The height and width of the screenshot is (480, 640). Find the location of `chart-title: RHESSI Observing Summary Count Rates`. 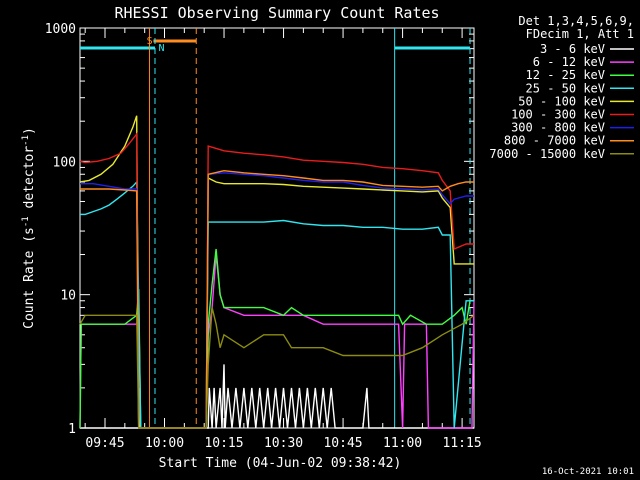

chart-title: RHESSI Observing Summary Count Rates is located at coordinates (276, 13).